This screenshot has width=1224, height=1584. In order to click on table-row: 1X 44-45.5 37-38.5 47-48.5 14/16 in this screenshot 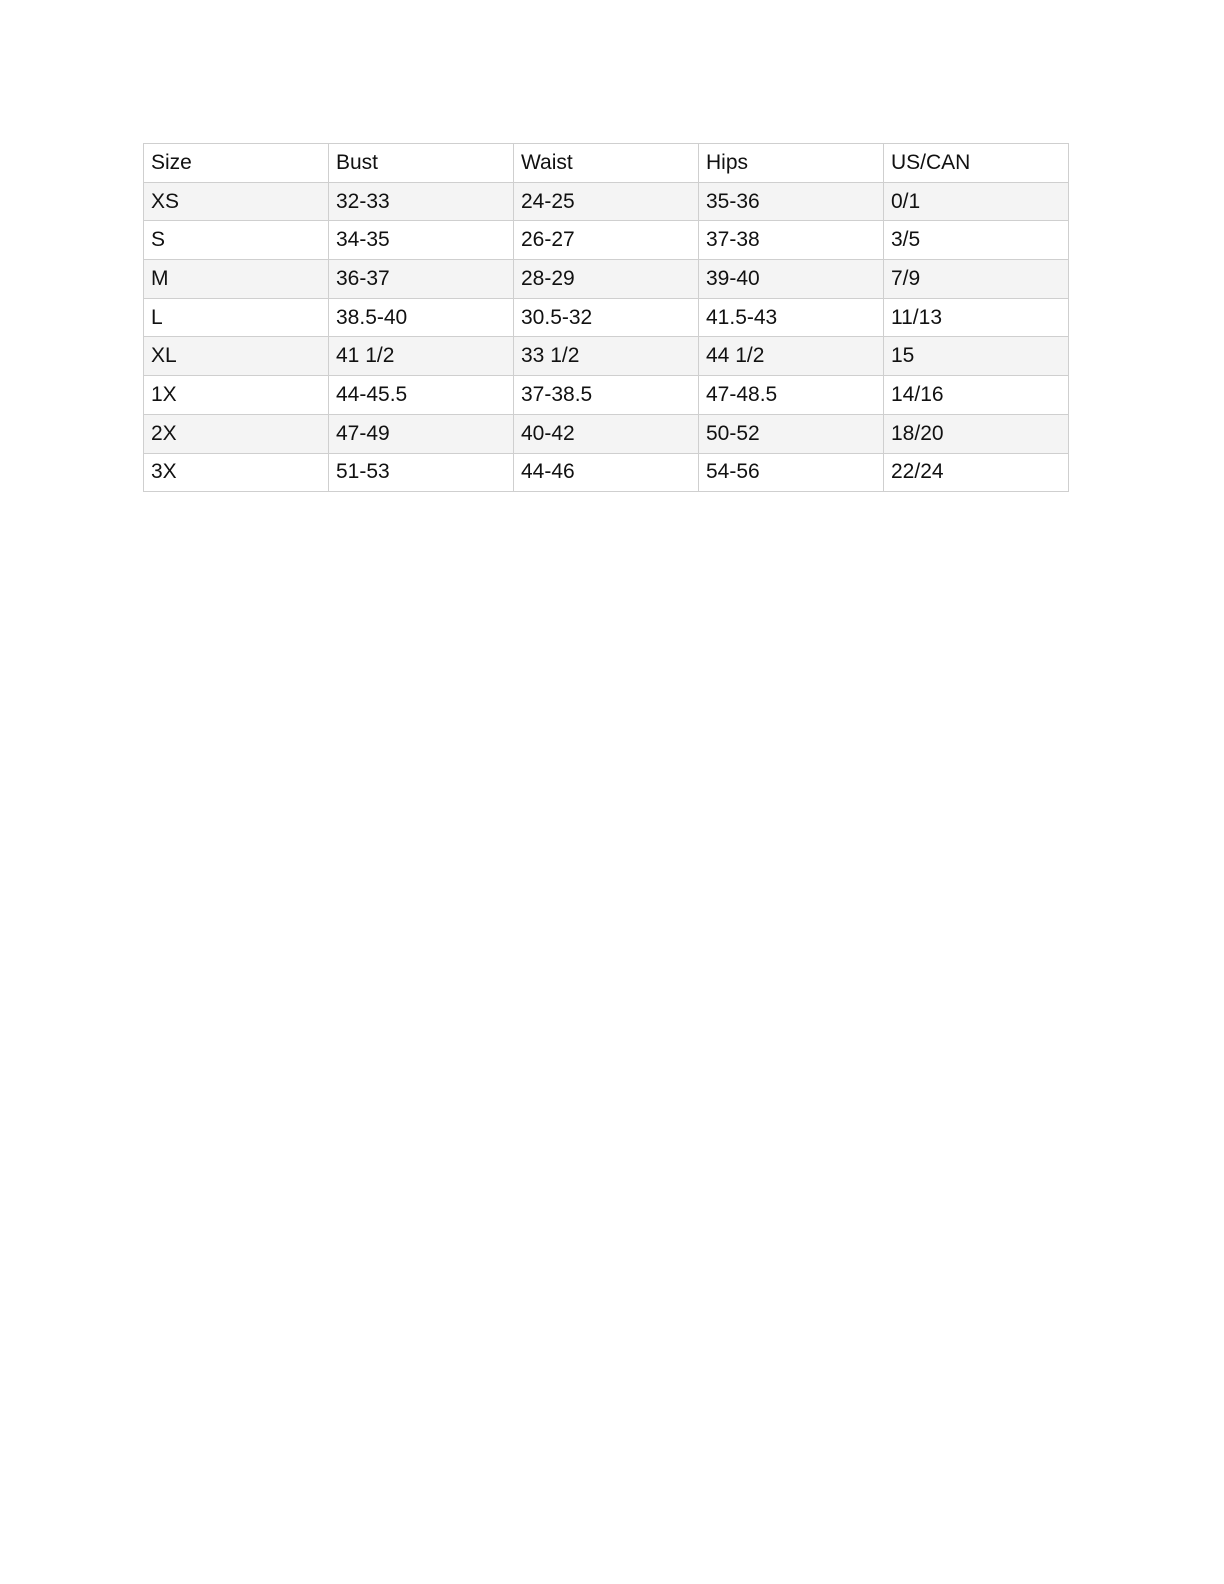, I will do `click(606, 395)`.